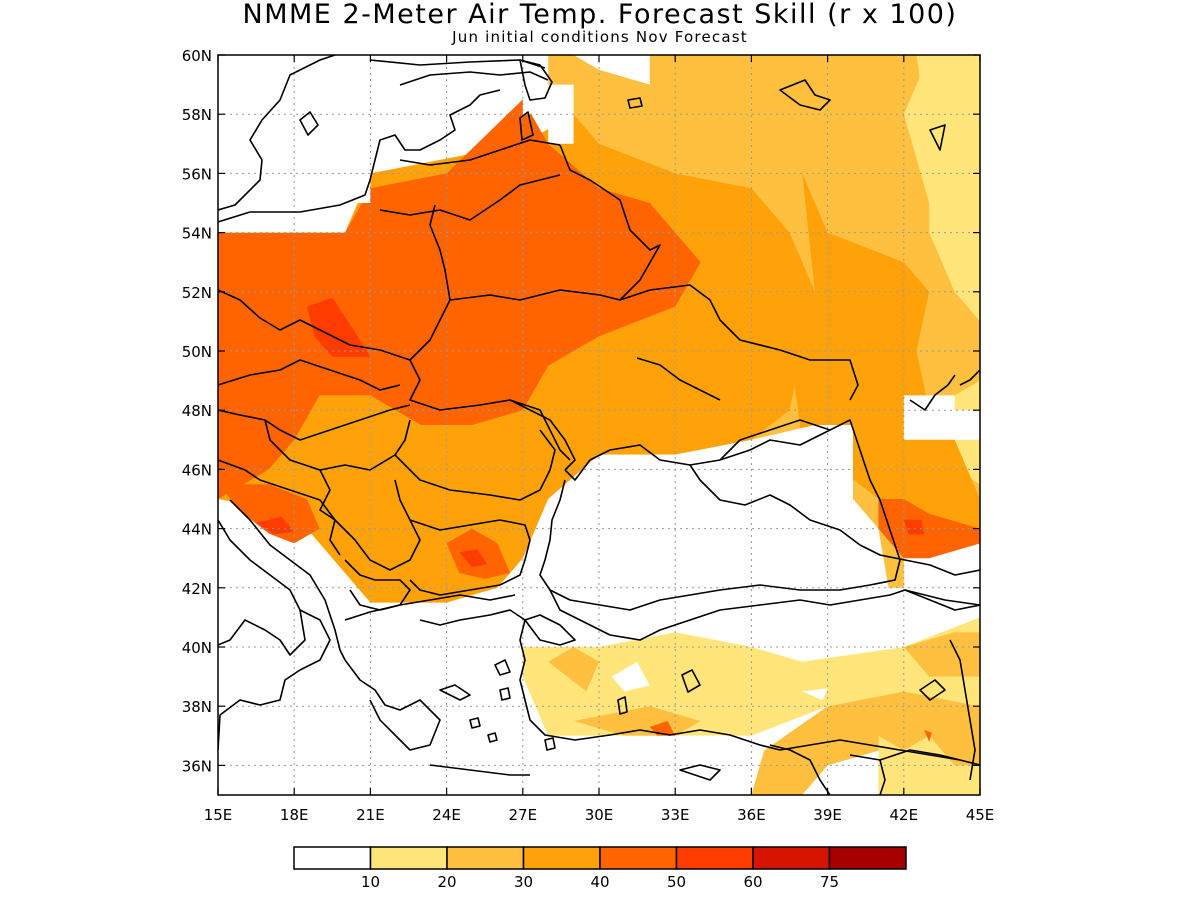 This screenshot has width=1200, height=900. Describe the element at coordinates (542, 435) in the screenshot. I see `border-moldova` at that location.